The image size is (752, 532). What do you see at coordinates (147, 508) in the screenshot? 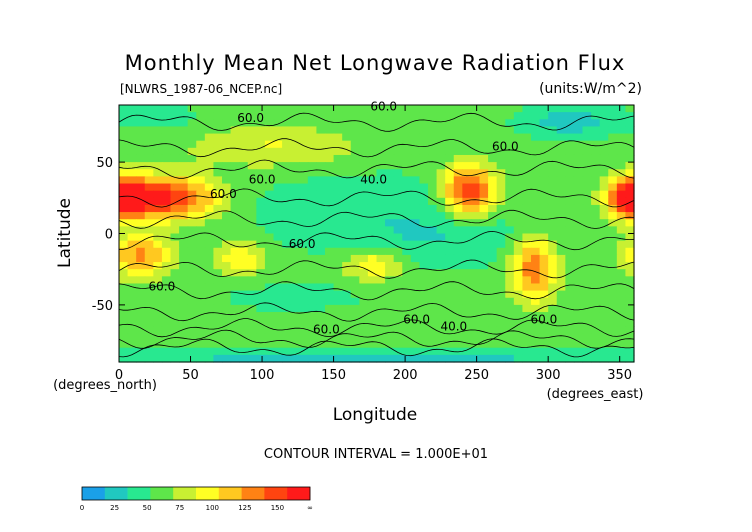
I see `colorbar-tick-label: 50` at bounding box center [147, 508].